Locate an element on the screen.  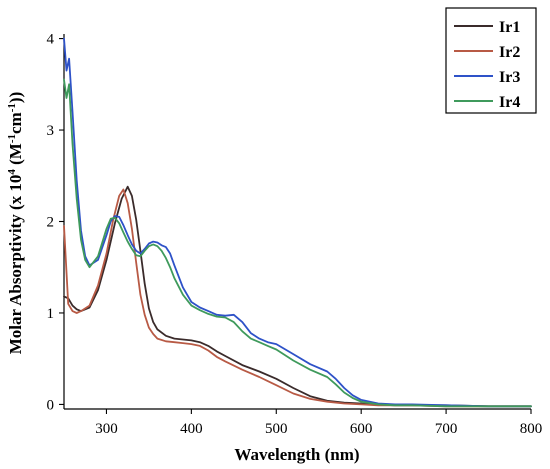
legend-label-ir2: Ir2 is located at coordinates (509, 52).